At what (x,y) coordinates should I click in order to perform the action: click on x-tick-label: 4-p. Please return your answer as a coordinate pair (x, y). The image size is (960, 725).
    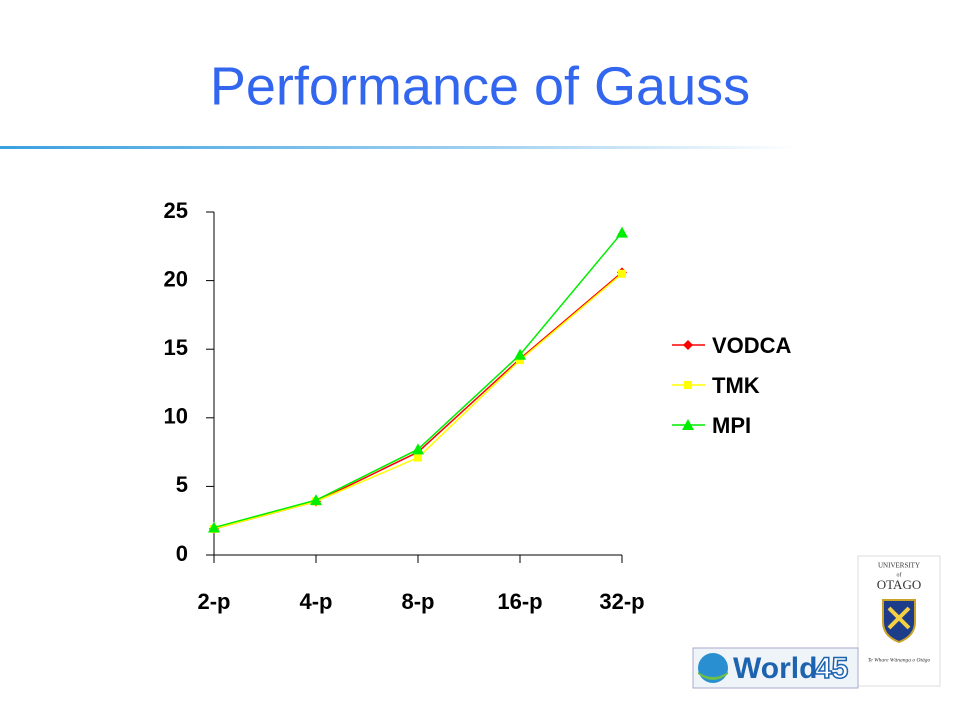
    Looking at the image, I should click on (316, 601).